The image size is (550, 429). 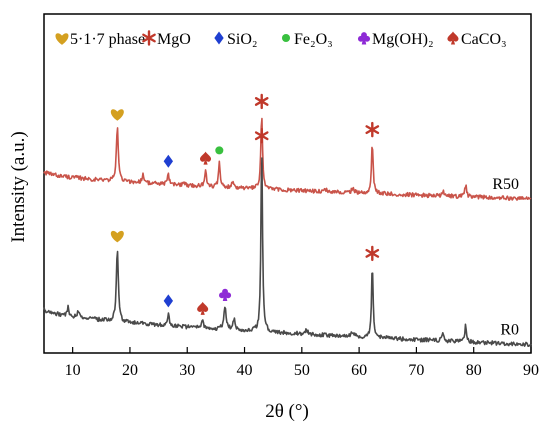 I want to click on legend-label: Mg(OH)₂, so click(x=403, y=39).